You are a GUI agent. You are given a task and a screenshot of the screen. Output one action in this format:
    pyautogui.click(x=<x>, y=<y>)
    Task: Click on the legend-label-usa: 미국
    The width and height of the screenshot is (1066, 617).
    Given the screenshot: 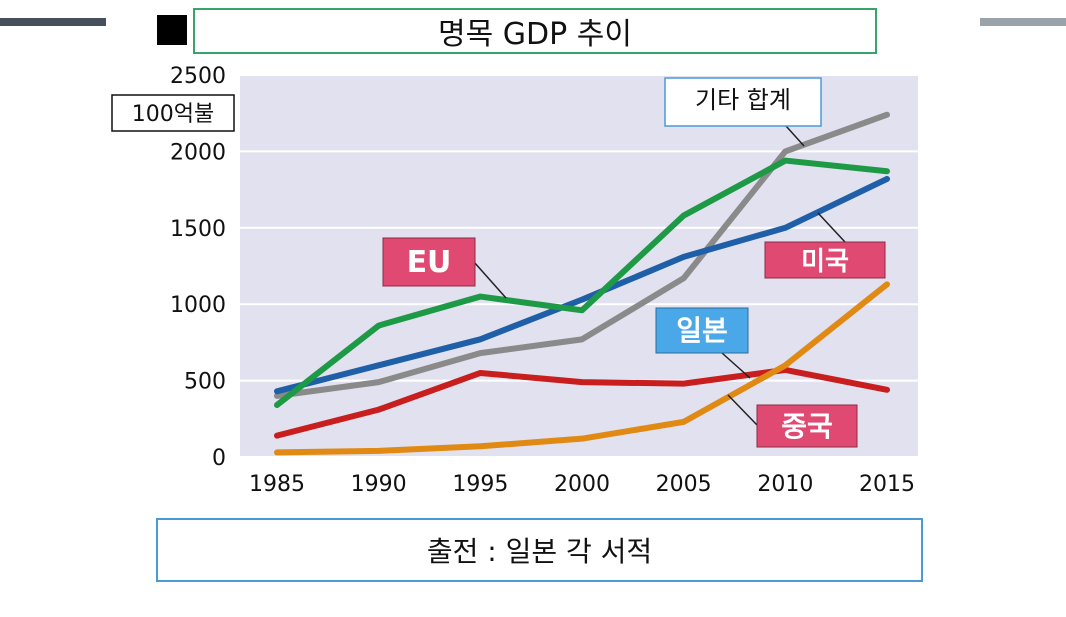 What is the action you would take?
    pyautogui.click(x=825, y=260)
    